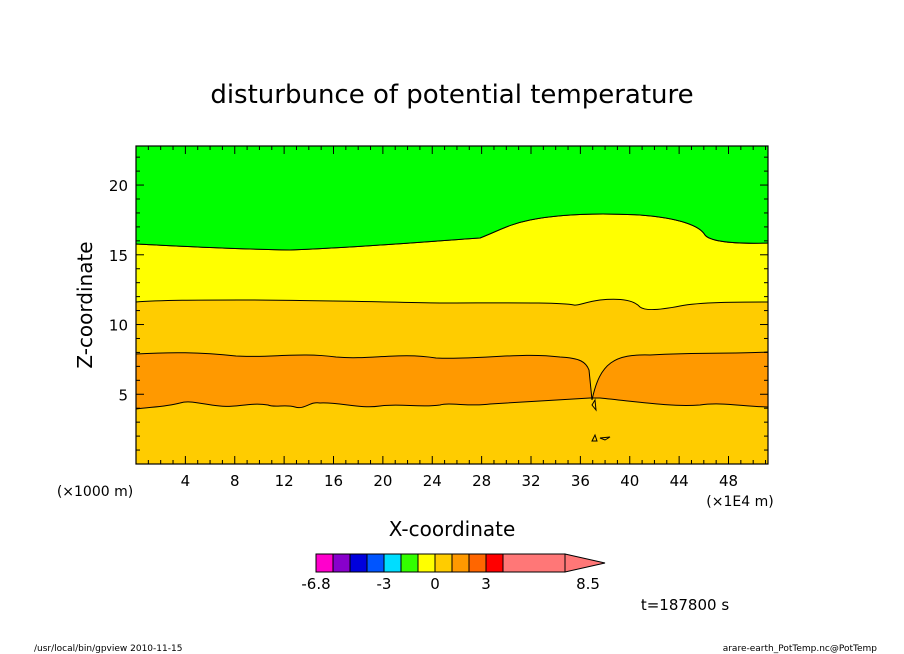  What do you see at coordinates (450, 584) in the screenshot?
I see `colorbar-ticks: -6.8 -3 0 3 8.5` at bounding box center [450, 584].